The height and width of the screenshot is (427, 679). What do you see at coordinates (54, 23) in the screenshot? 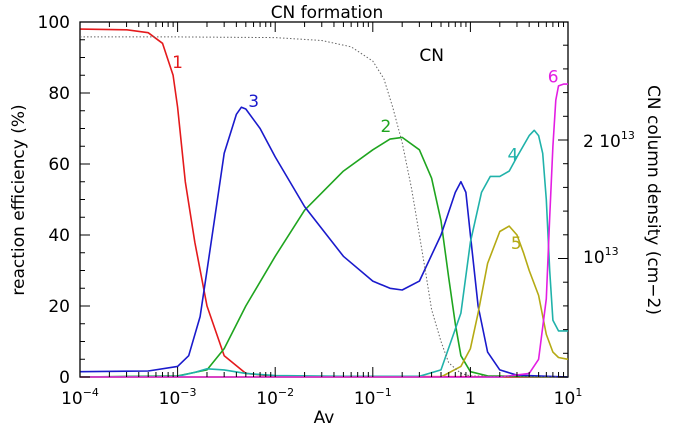
I see `y-tick-label: 100` at bounding box center [54, 23].